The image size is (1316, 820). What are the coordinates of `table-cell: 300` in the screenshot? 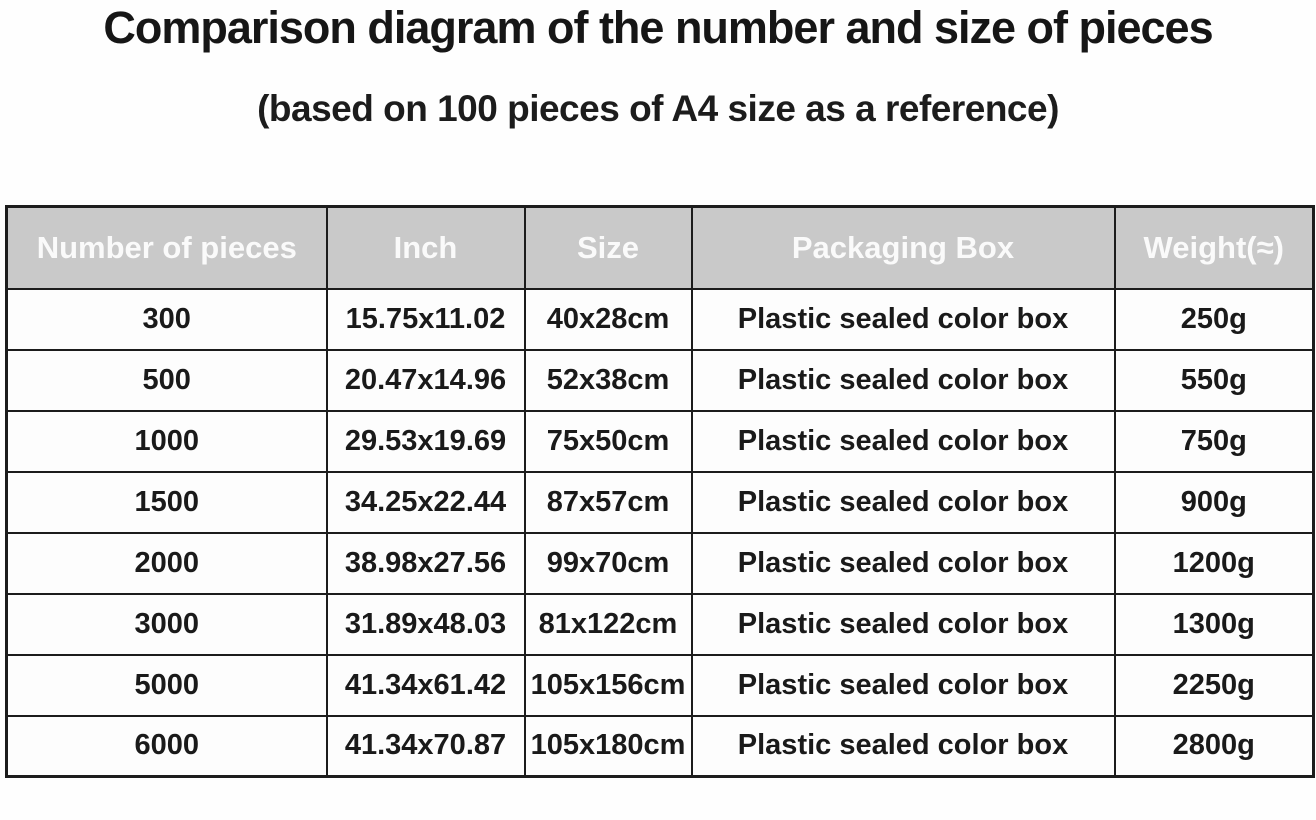 It's located at (166, 319).